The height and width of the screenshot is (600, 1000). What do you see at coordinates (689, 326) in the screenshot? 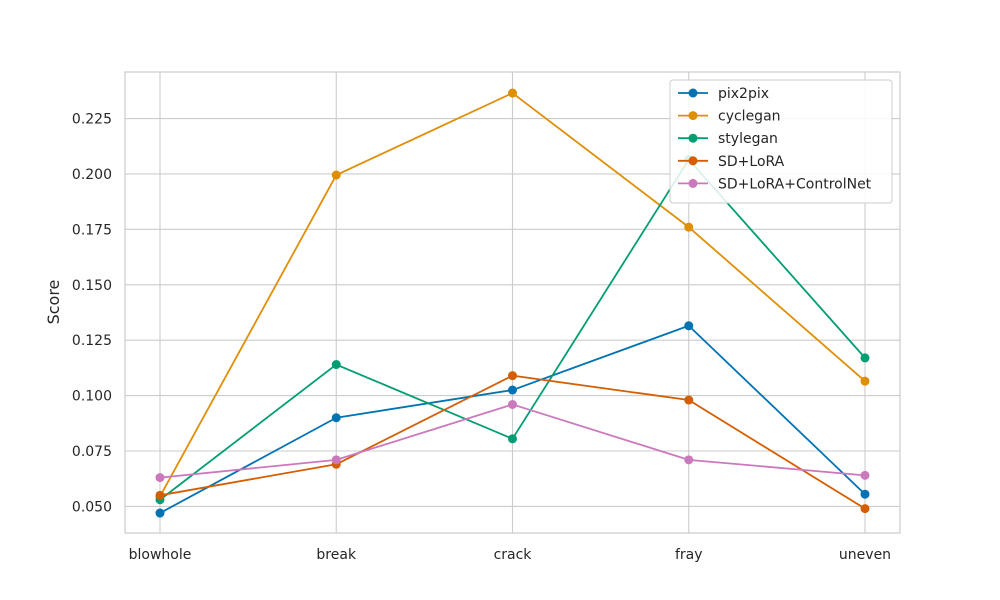
I see `data-point-pix2pix-fray` at bounding box center [689, 326].